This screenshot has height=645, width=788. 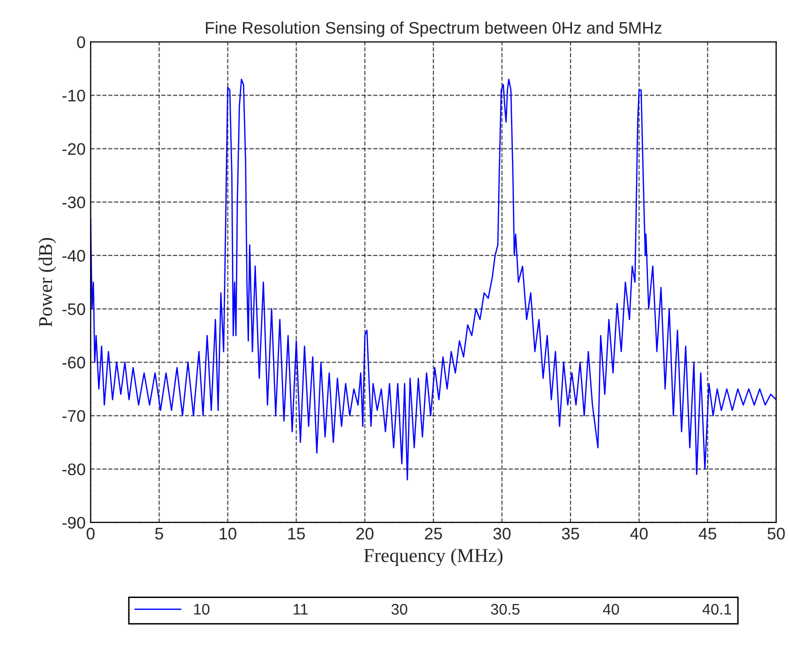 I want to click on x-tick-label: 40, so click(x=639, y=534).